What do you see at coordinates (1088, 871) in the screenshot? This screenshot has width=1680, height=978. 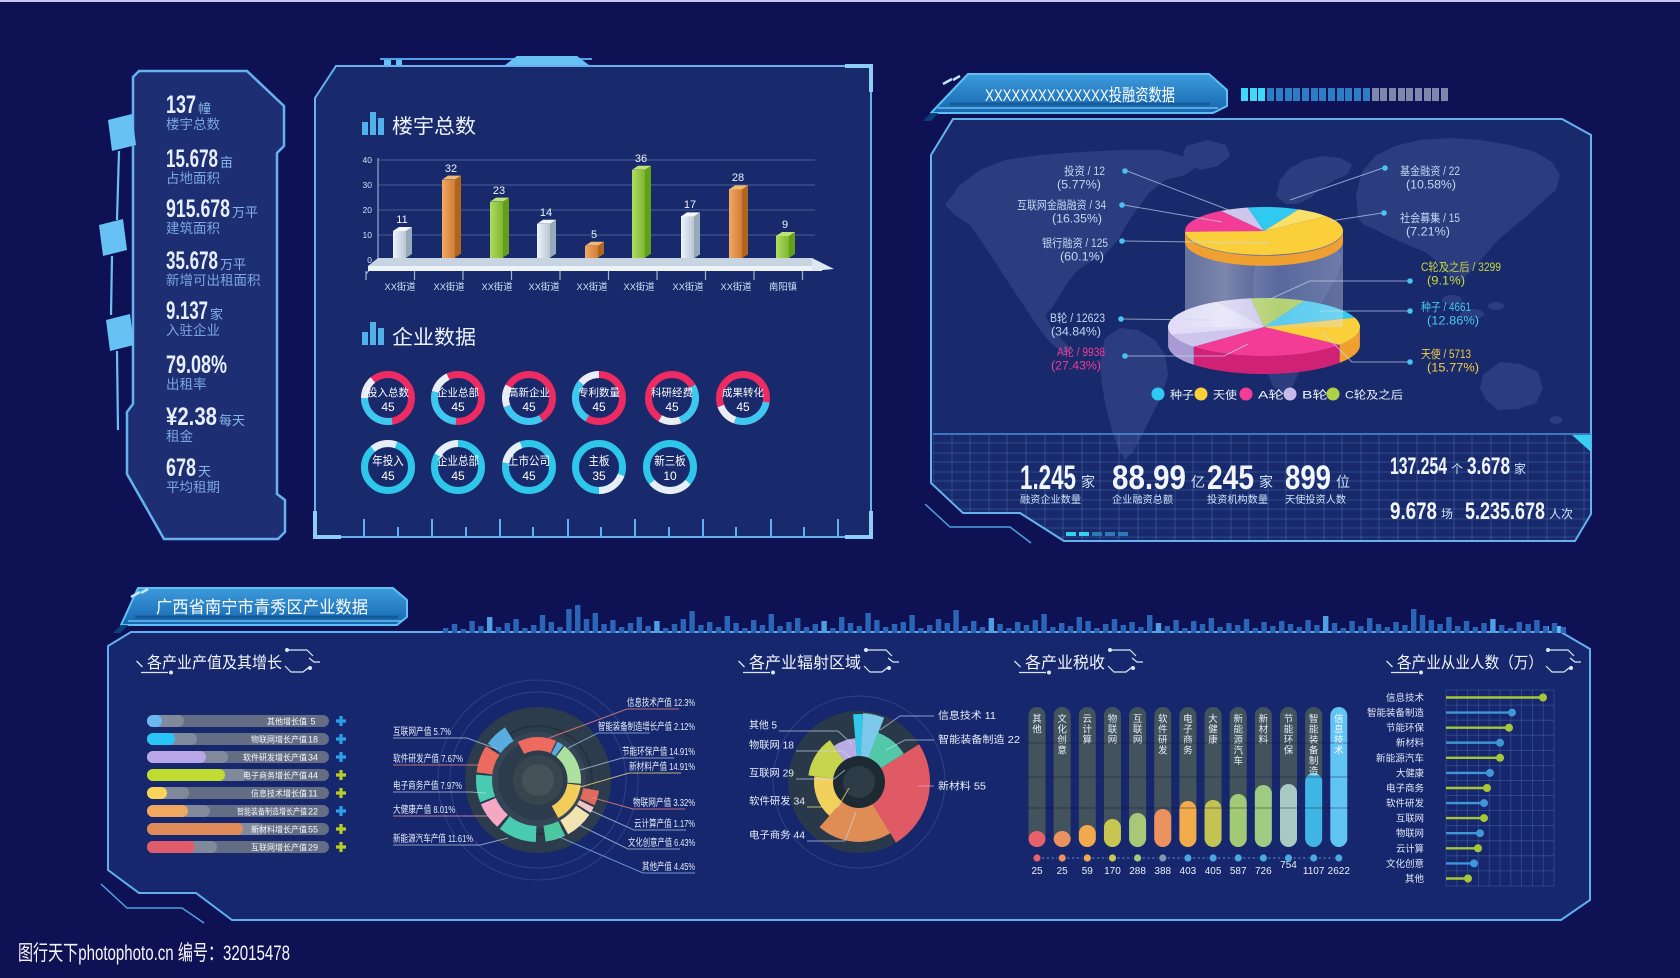 I see `svg-text: 59` at bounding box center [1088, 871].